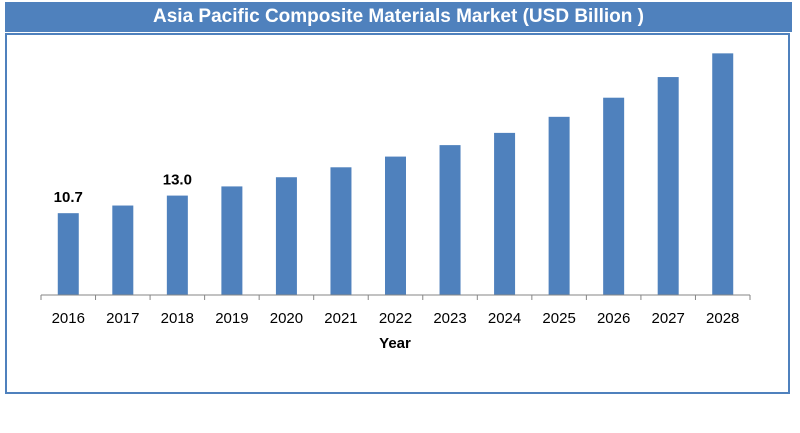  I want to click on bar-2017, so click(123, 250).